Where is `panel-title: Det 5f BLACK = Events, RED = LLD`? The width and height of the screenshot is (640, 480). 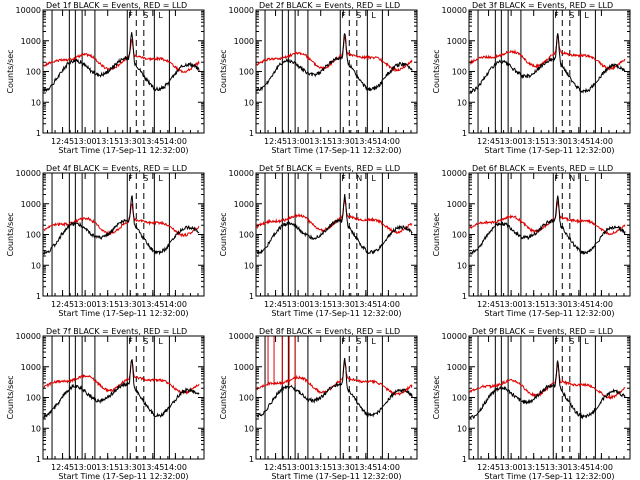 panel-title: Det 5f BLACK = Events, RED = LLD is located at coordinates (329, 168).